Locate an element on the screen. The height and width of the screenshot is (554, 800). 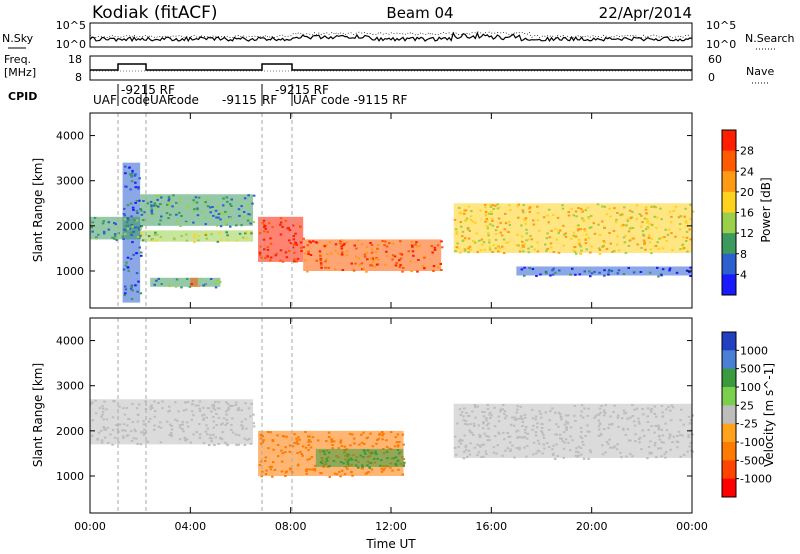
velocity-colorbar-tick-4: -25 is located at coordinates (749, 424).